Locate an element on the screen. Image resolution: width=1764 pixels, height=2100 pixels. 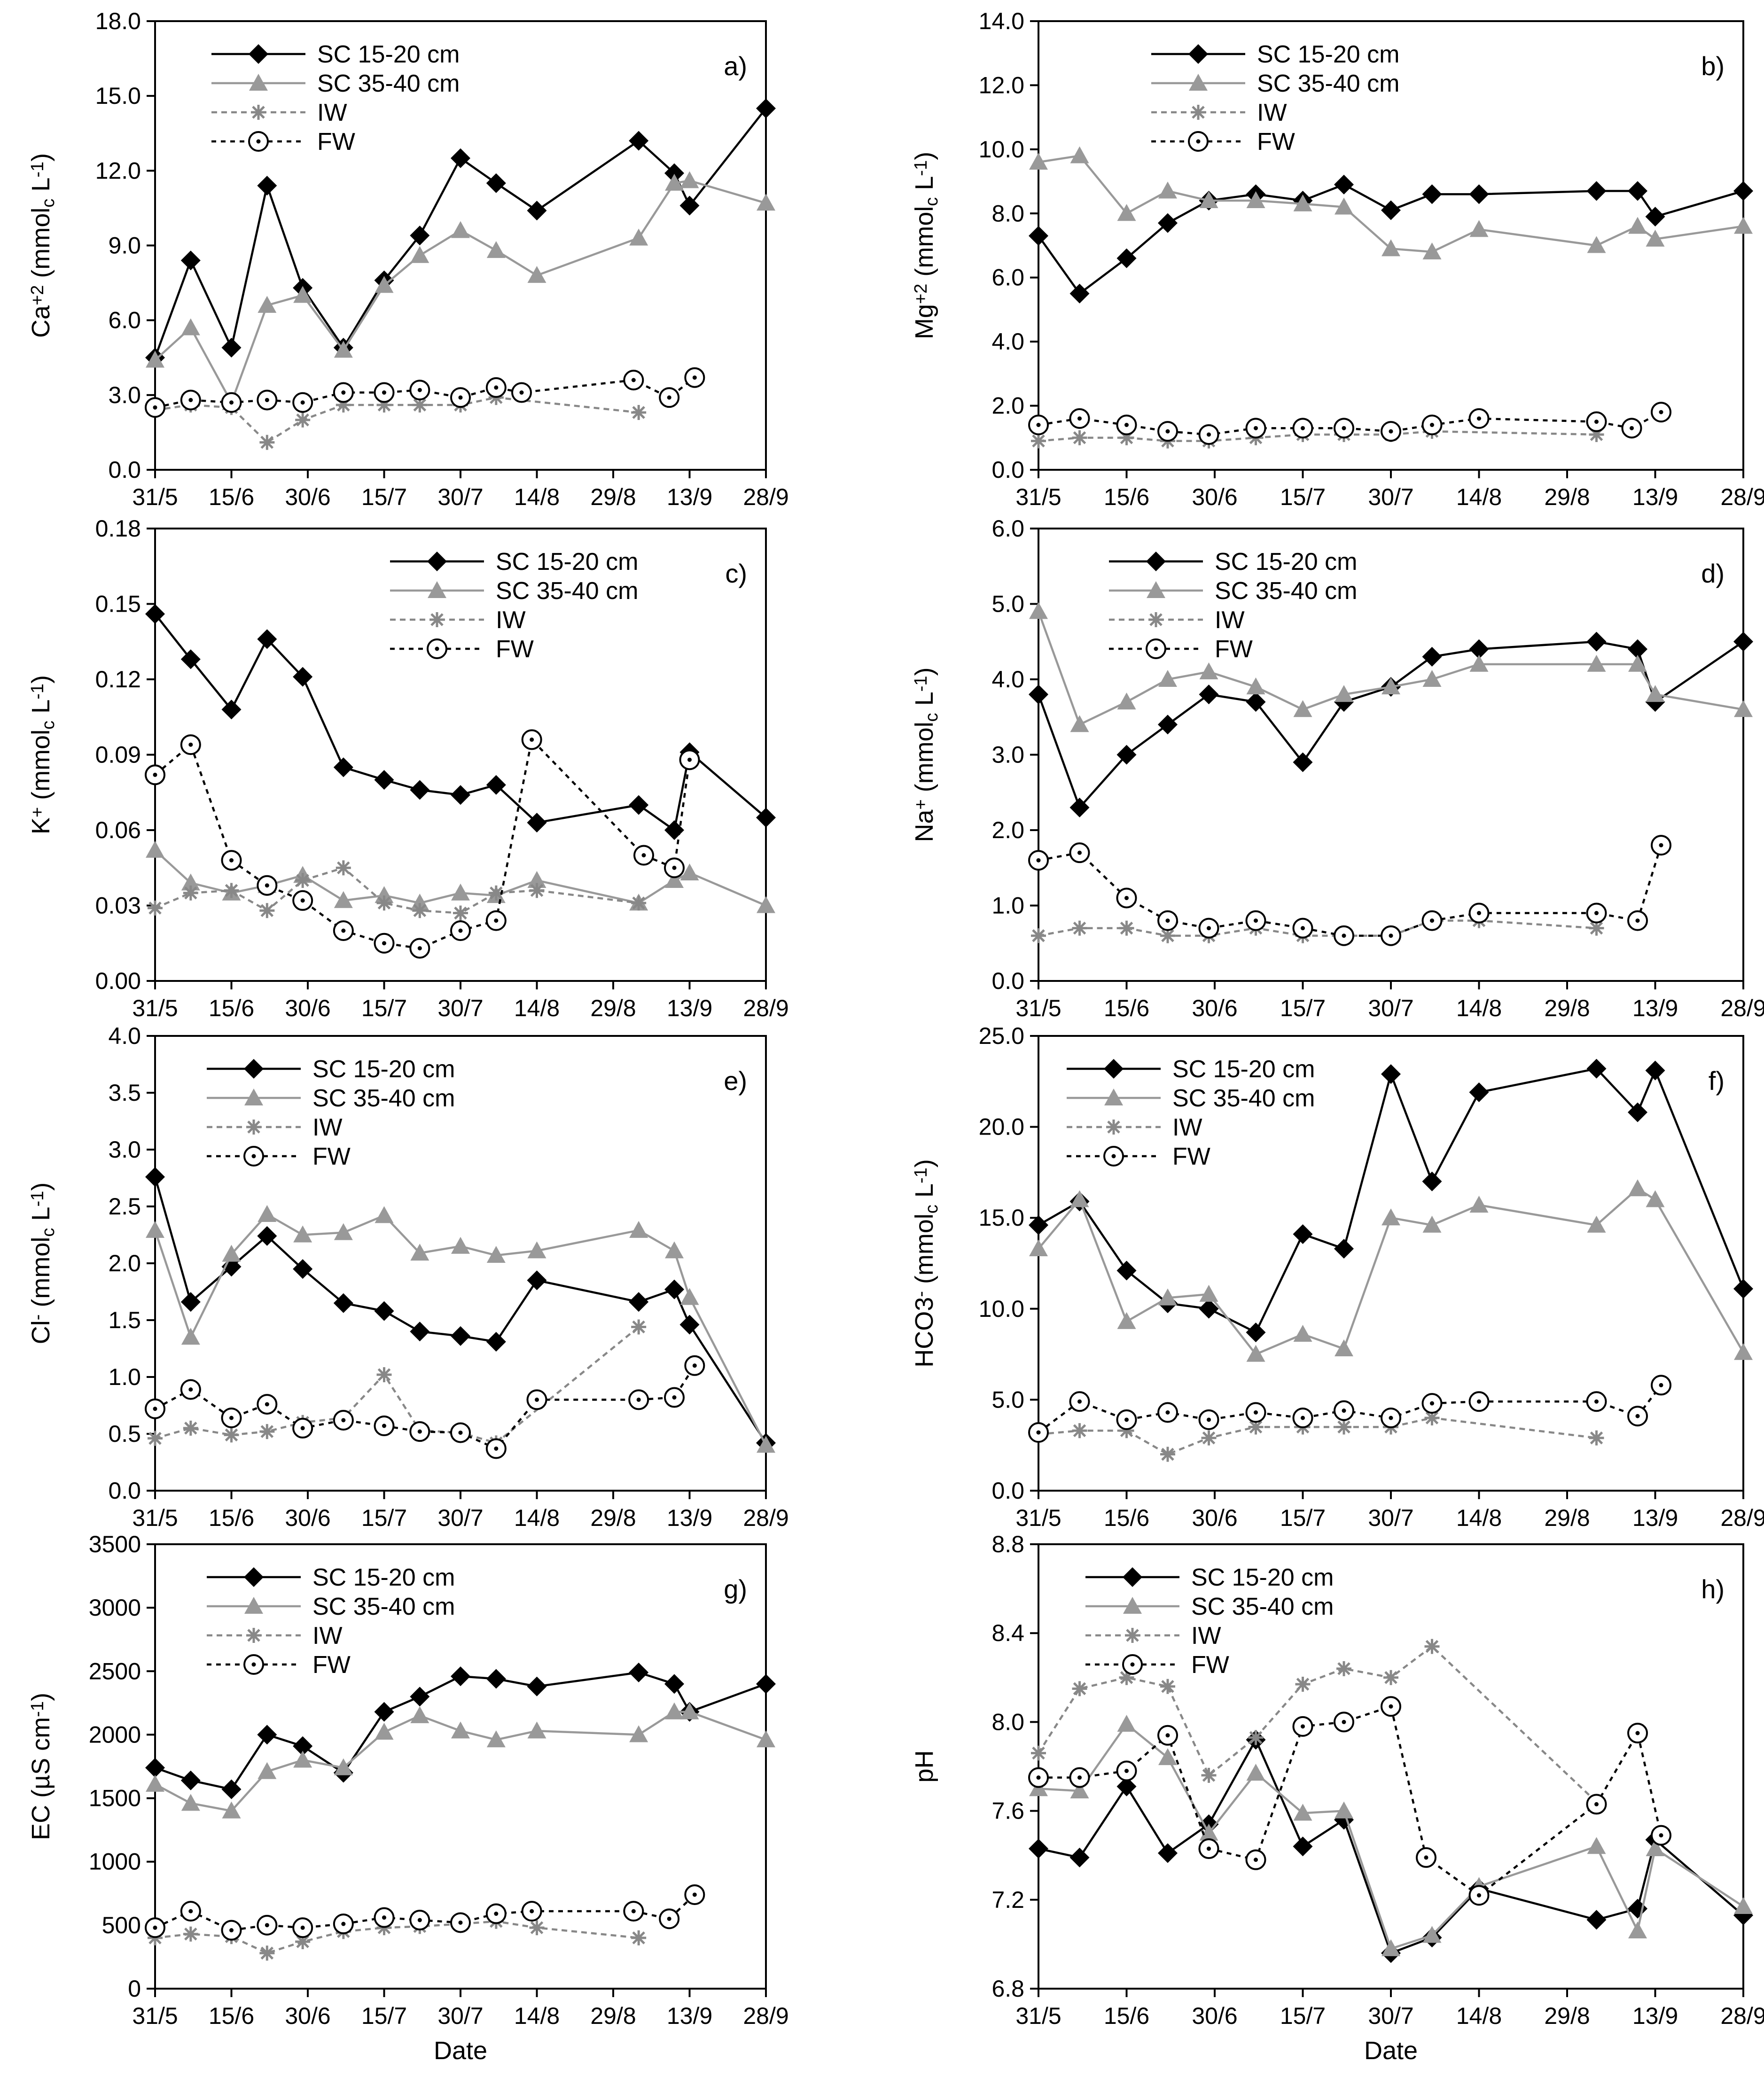
y-tick-label: 500 is located at coordinates (122, 1925).